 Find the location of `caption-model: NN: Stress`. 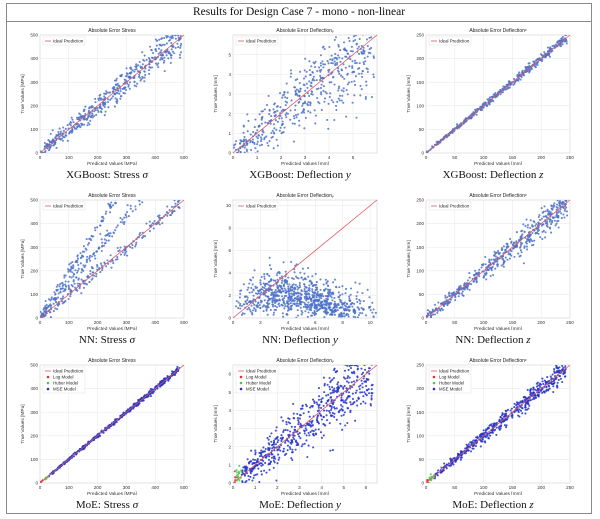

caption-model: NN: Stress is located at coordinates (104, 340).